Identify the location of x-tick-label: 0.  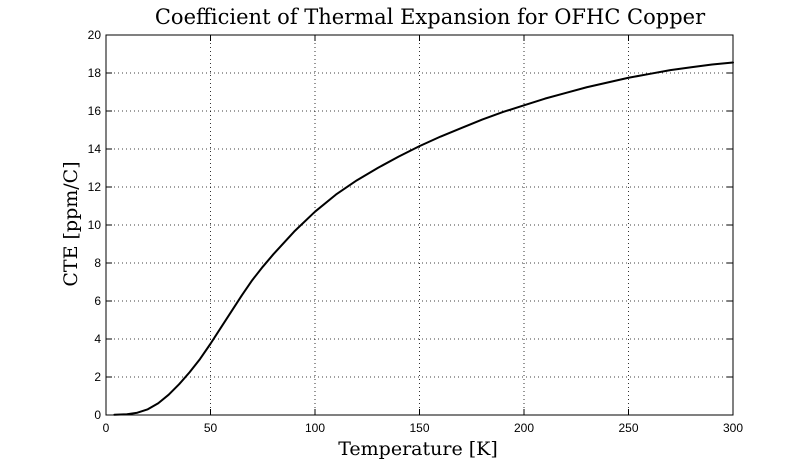
(106, 428).